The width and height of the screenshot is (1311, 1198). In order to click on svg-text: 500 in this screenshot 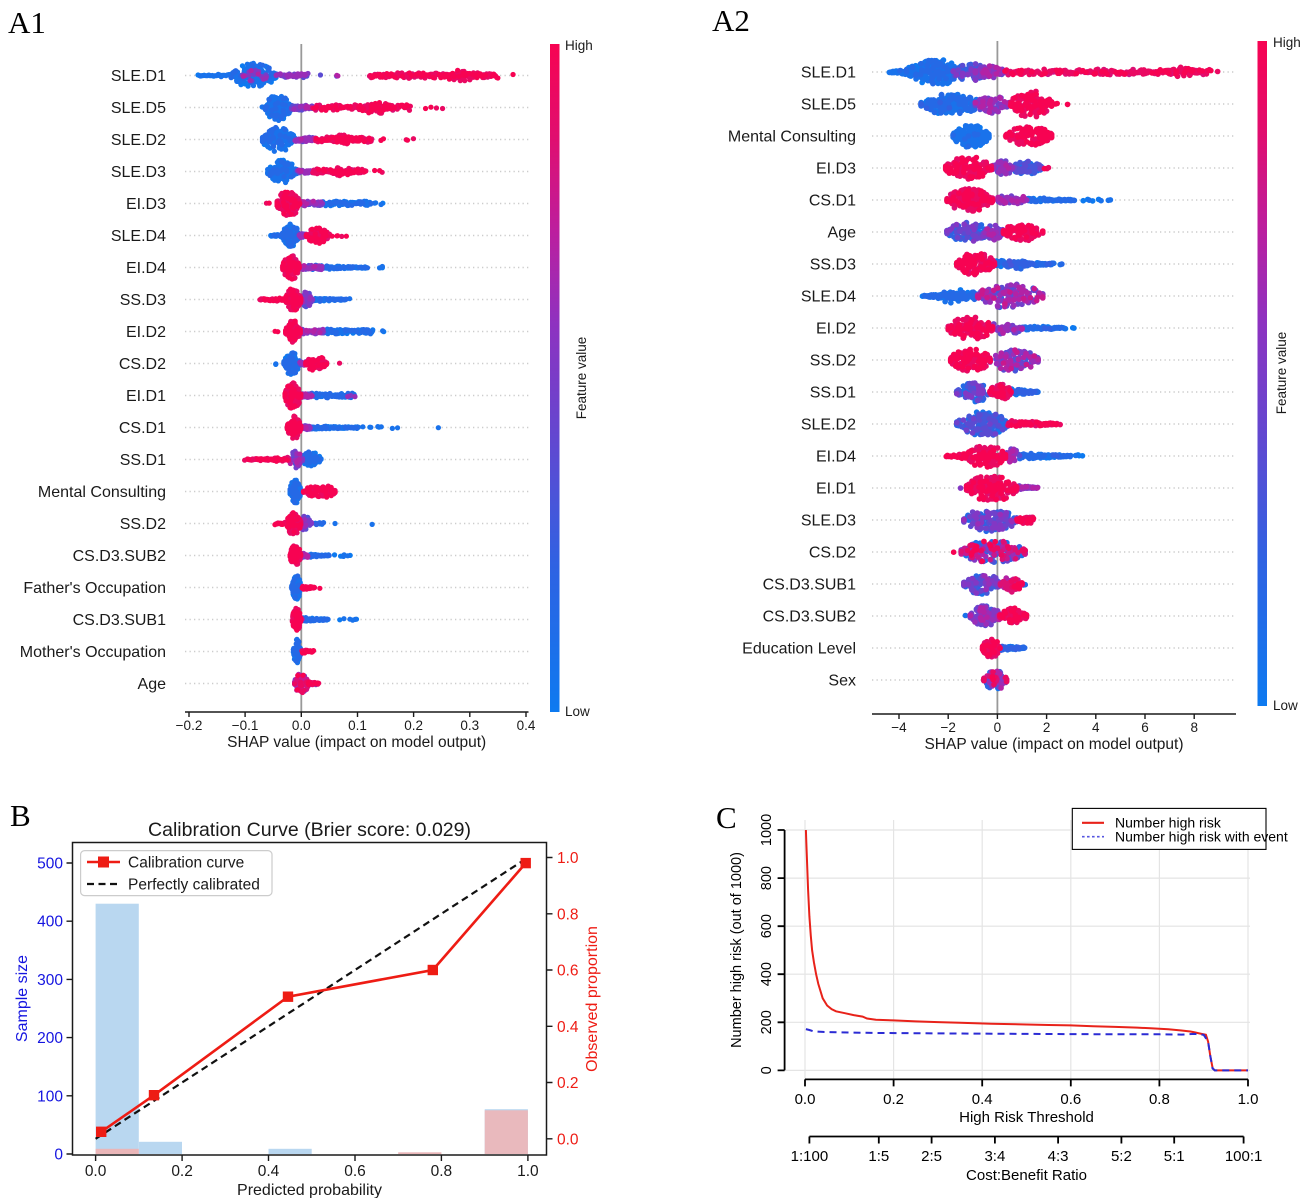, I will do `click(50, 864)`.